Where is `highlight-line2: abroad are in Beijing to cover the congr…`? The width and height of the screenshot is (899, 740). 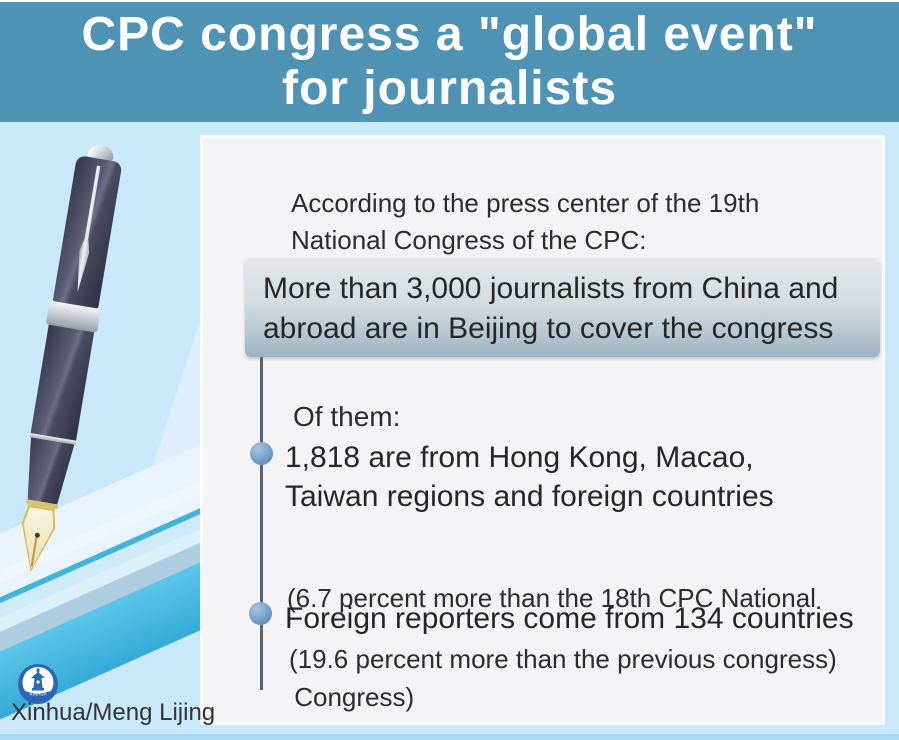
highlight-line2: abroad are in Beijing to cover the congr… is located at coordinates (548, 328).